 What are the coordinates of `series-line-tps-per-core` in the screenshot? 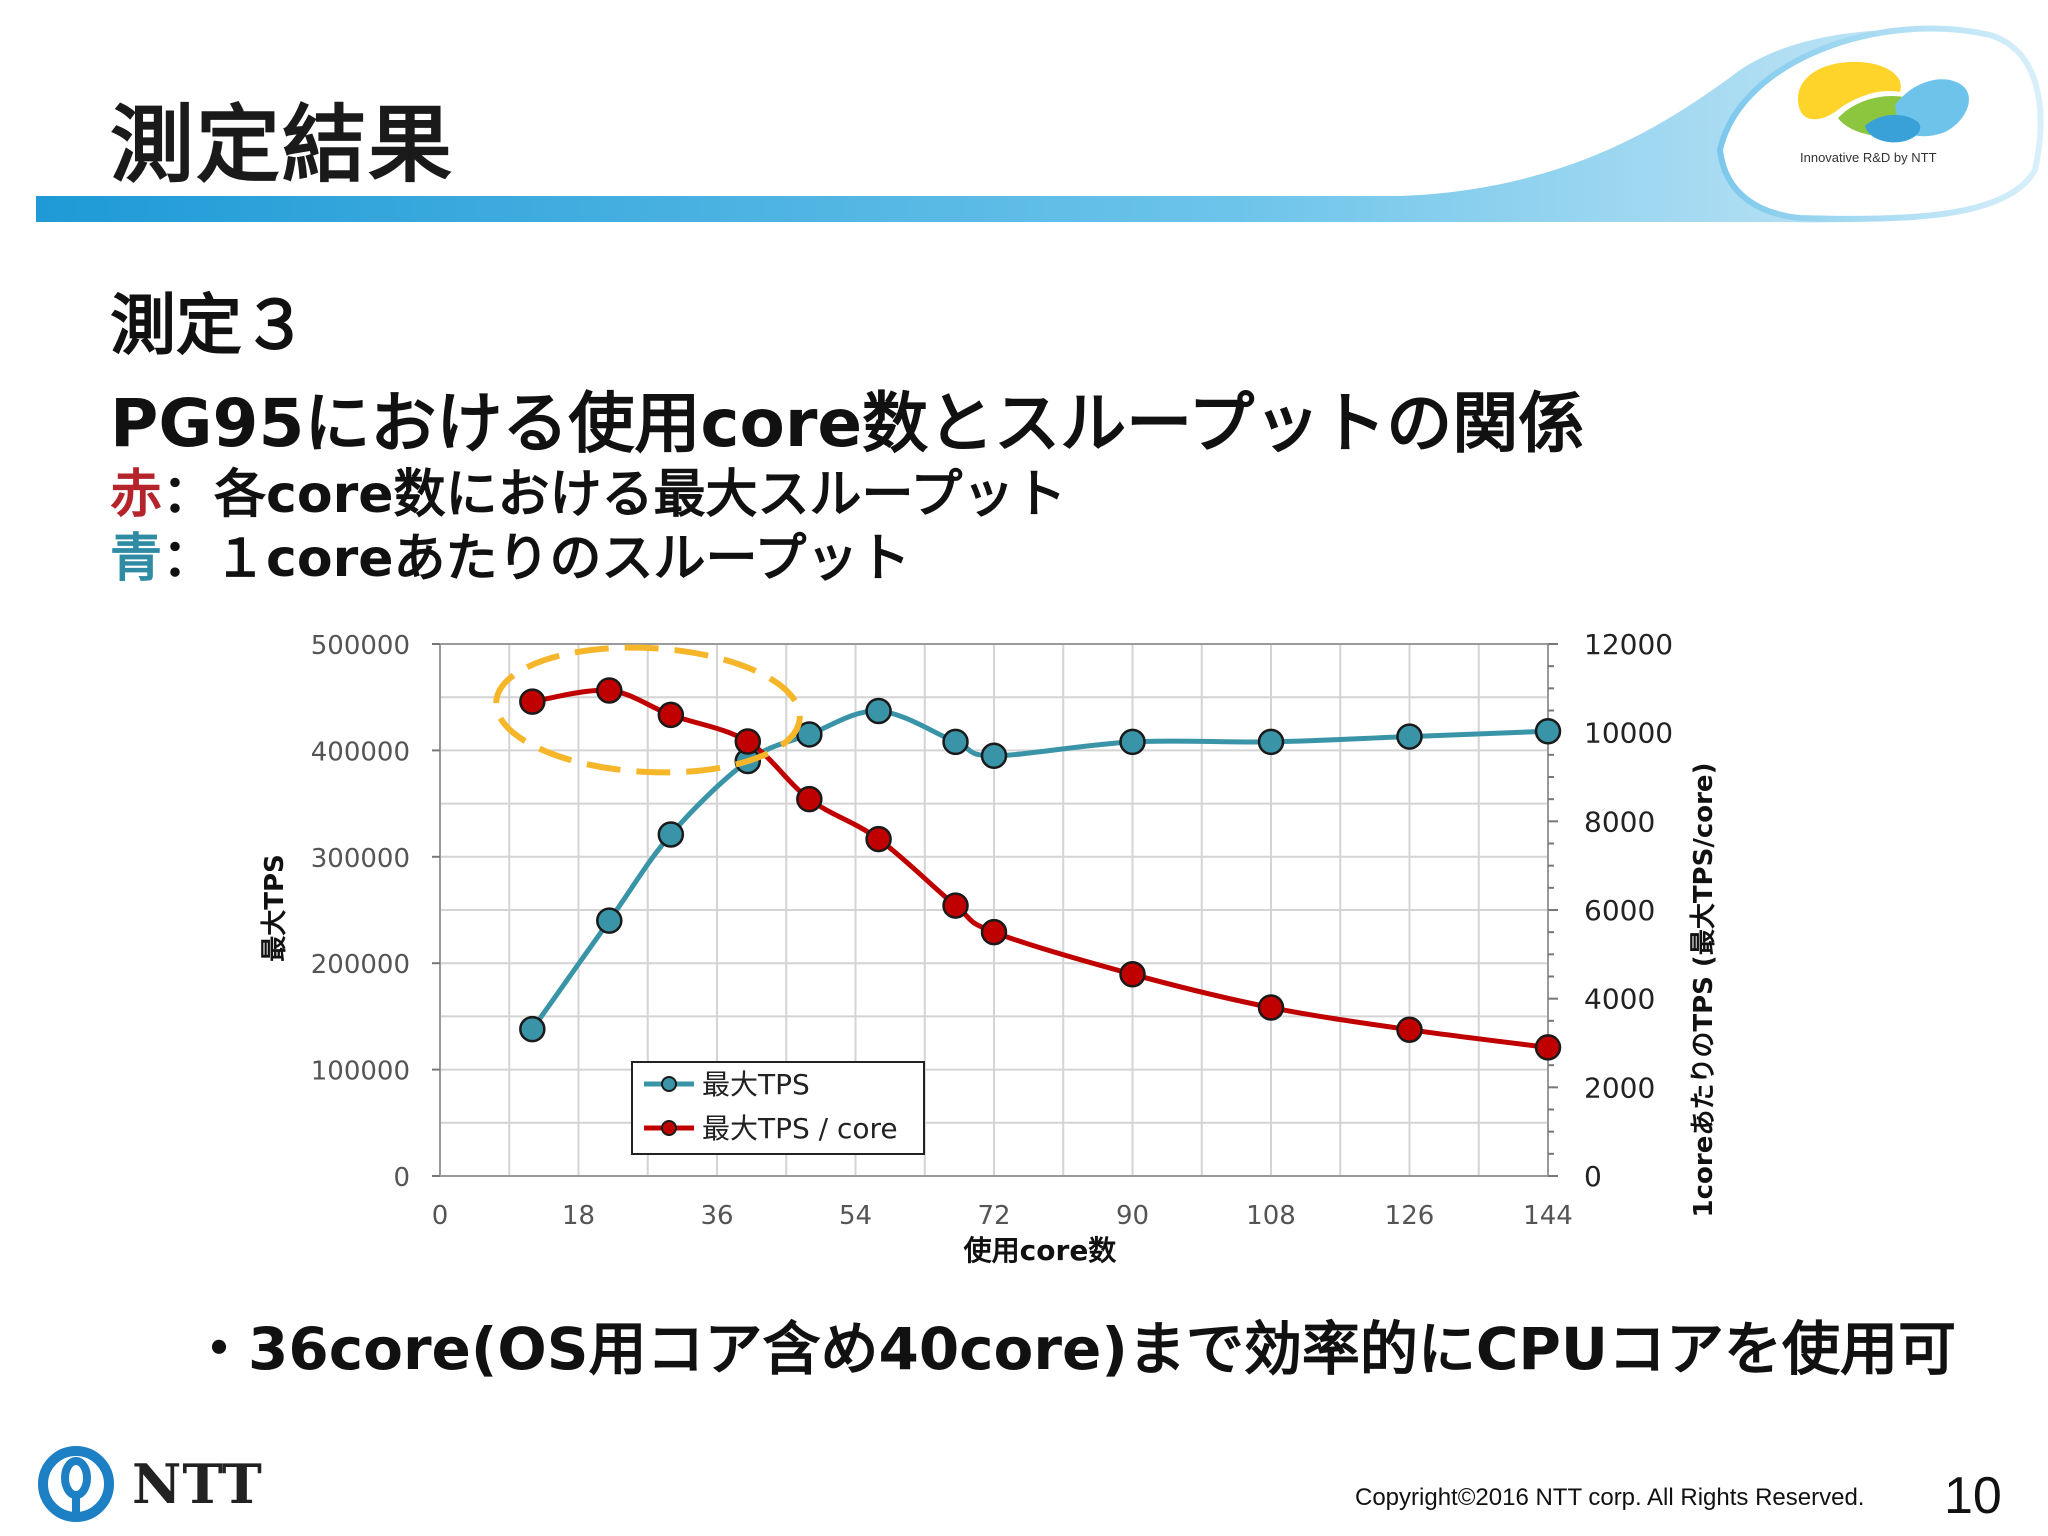 It's located at (1040, 868).